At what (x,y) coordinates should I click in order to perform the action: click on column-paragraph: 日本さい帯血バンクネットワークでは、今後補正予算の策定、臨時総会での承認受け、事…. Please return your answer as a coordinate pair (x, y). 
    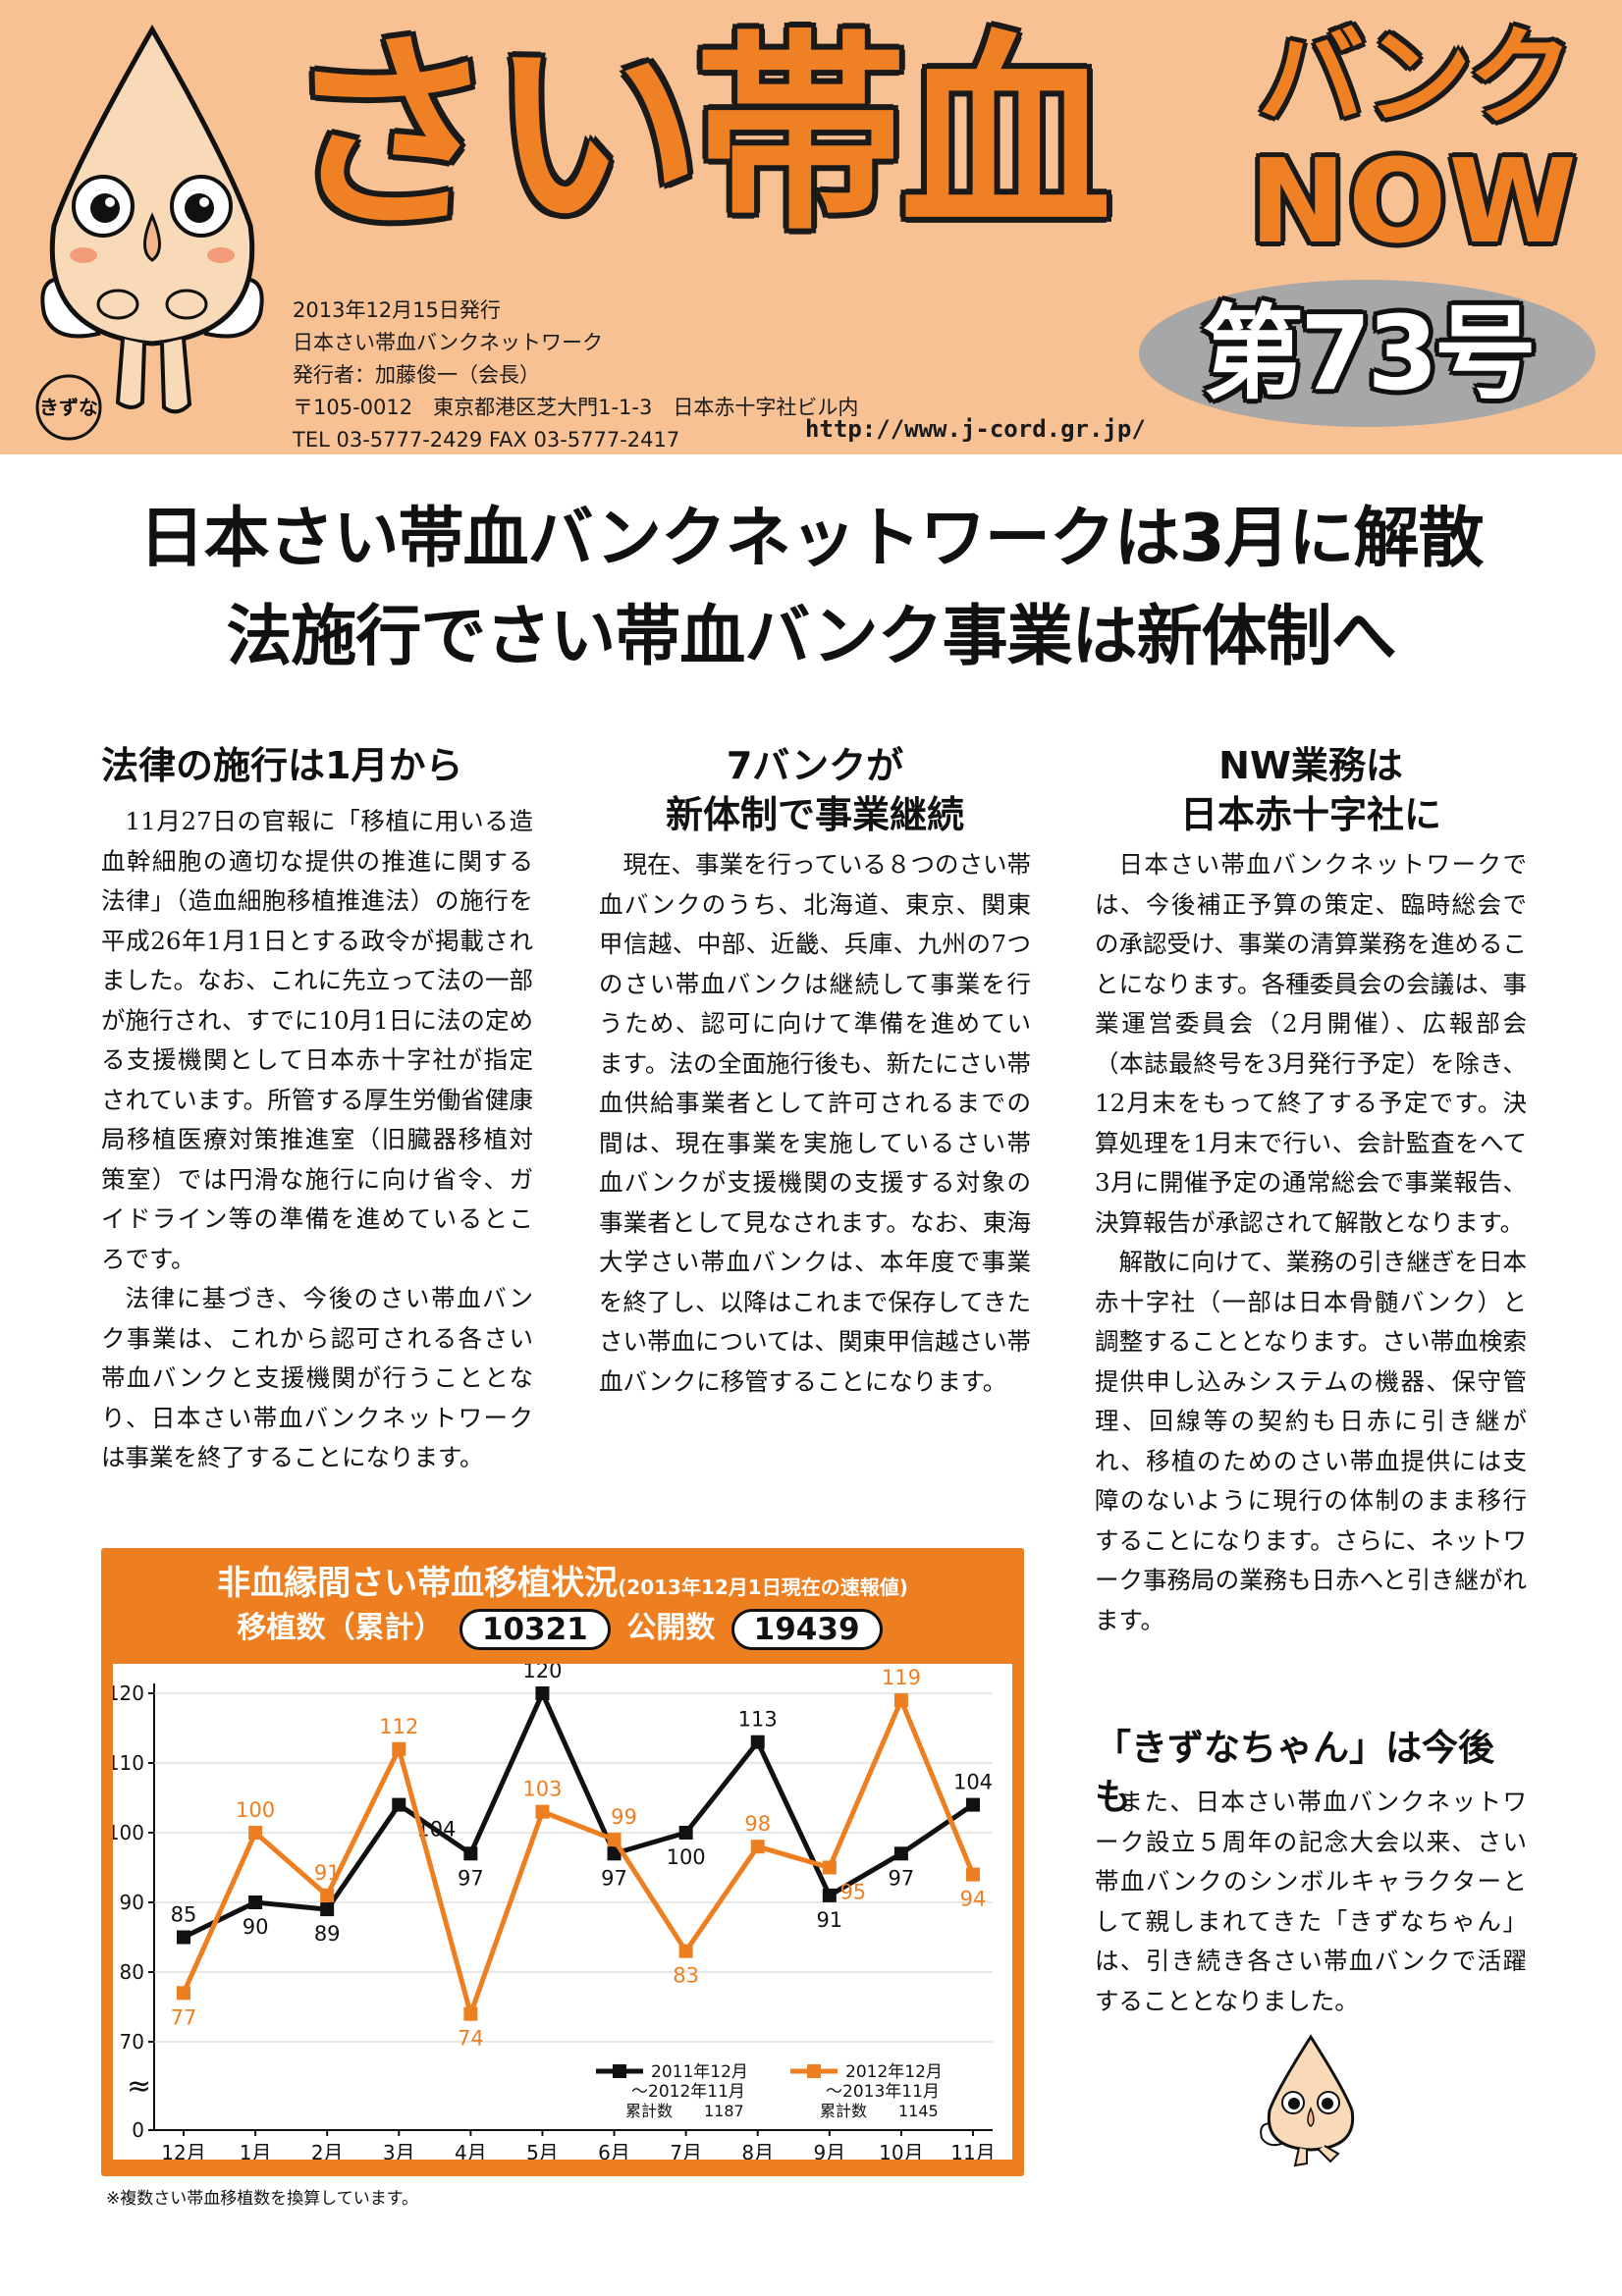
    Looking at the image, I should click on (1311, 1044).